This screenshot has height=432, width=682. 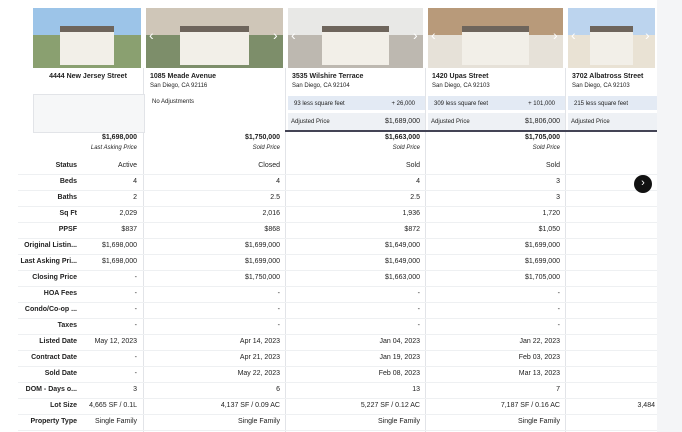 I want to click on row-label: Sq Ft, so click(x=68, y=213).